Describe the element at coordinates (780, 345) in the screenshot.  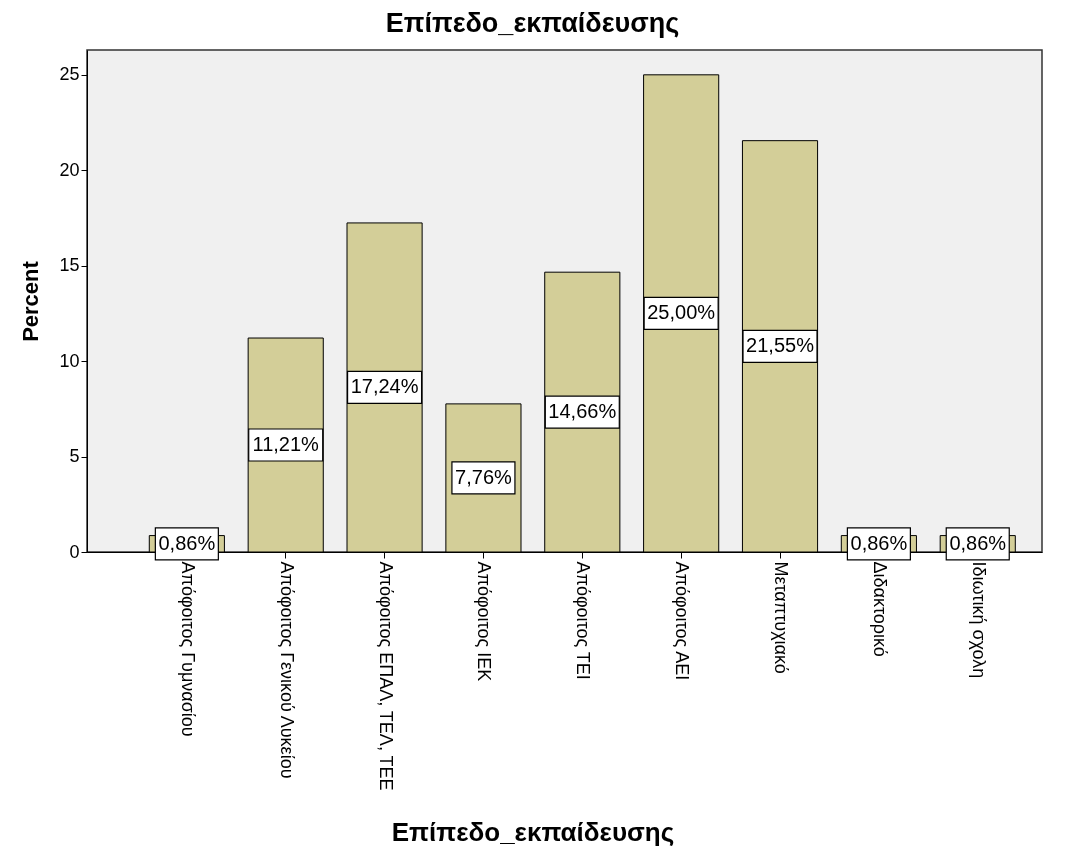
I see `data-label: 21,55%` at that location.